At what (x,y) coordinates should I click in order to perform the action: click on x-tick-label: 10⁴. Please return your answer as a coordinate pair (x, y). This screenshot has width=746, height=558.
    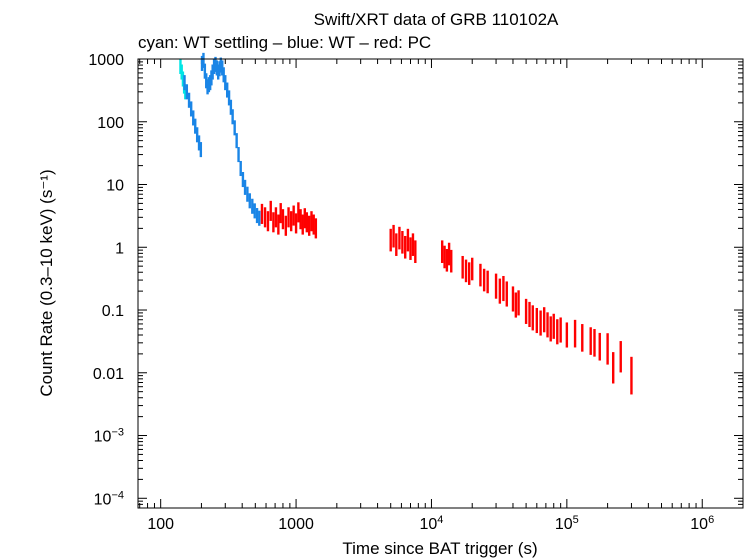
    Looking at the image, I should click on (431, 523).